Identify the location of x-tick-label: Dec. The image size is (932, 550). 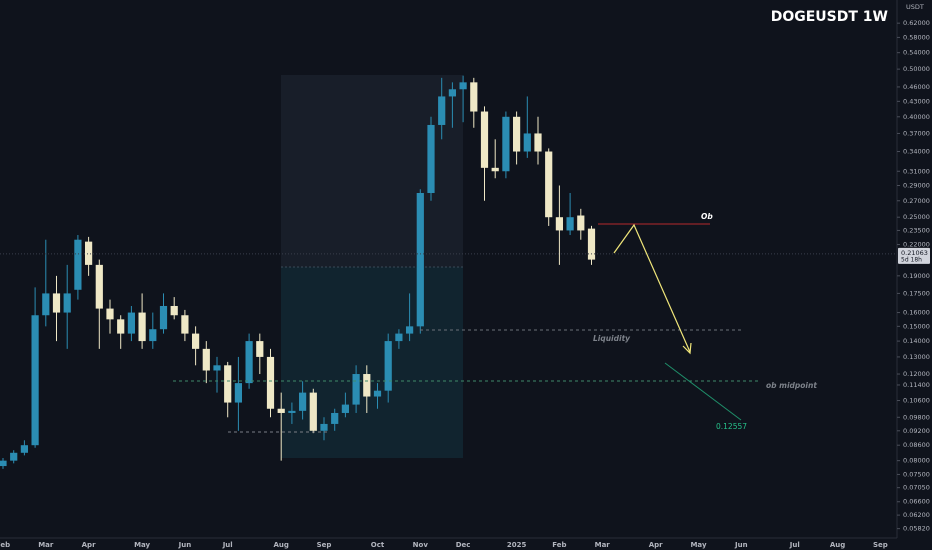
(463, 545).